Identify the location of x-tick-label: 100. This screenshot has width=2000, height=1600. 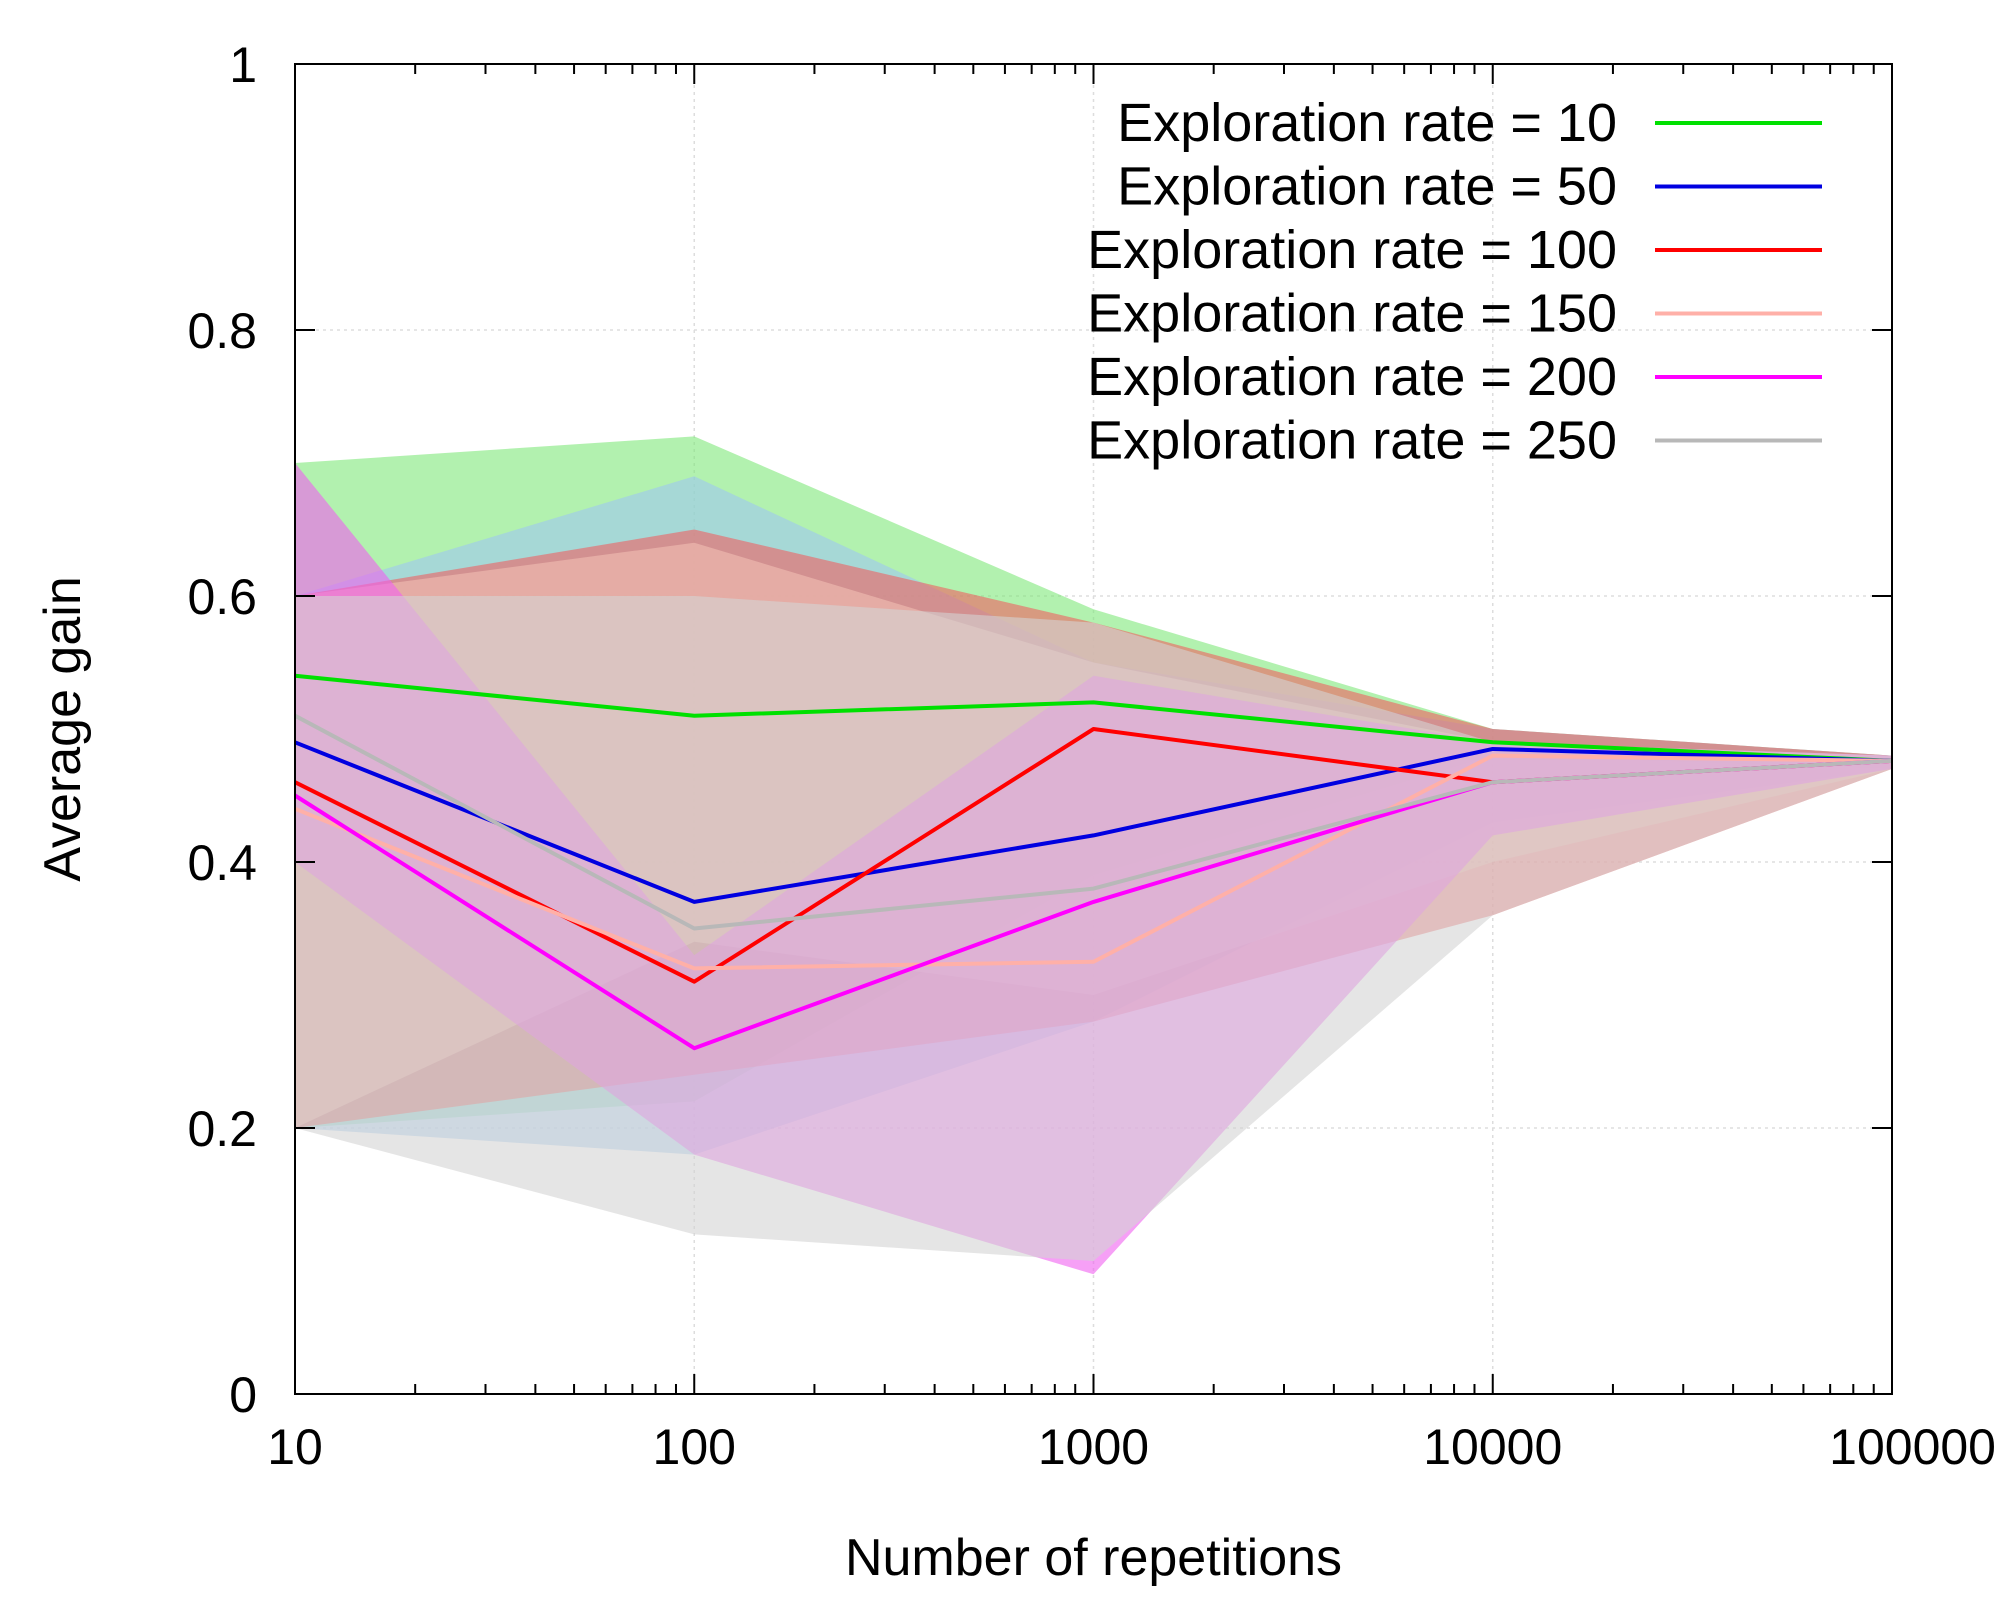
(694, 1447).